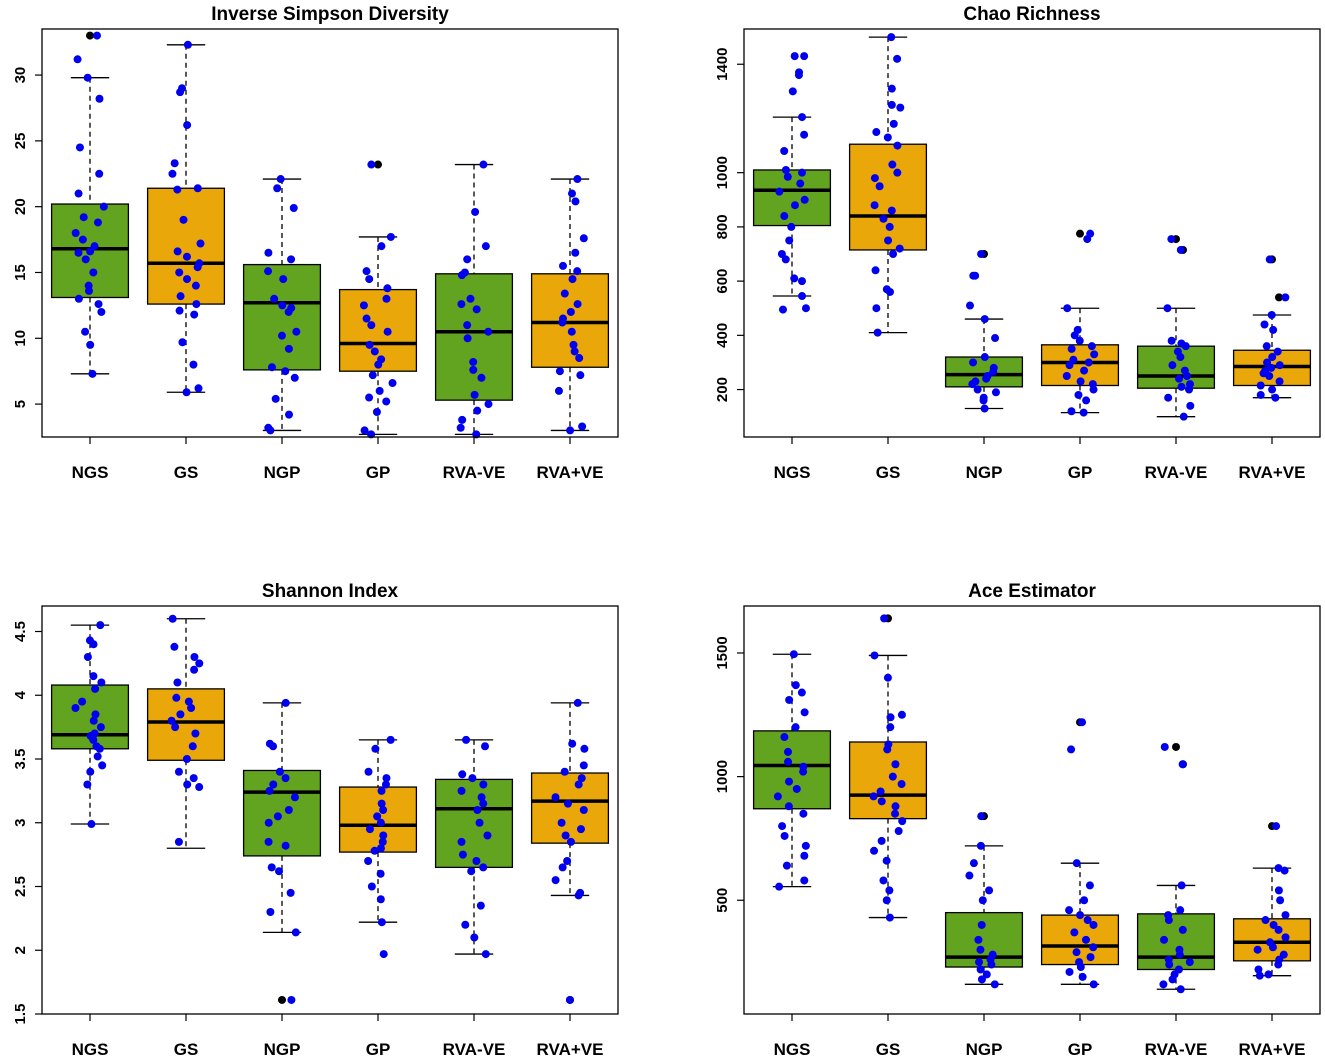 The height and width of the screenshot is (1064, 1325). I want to click on box-ngs, so click(792, 183).